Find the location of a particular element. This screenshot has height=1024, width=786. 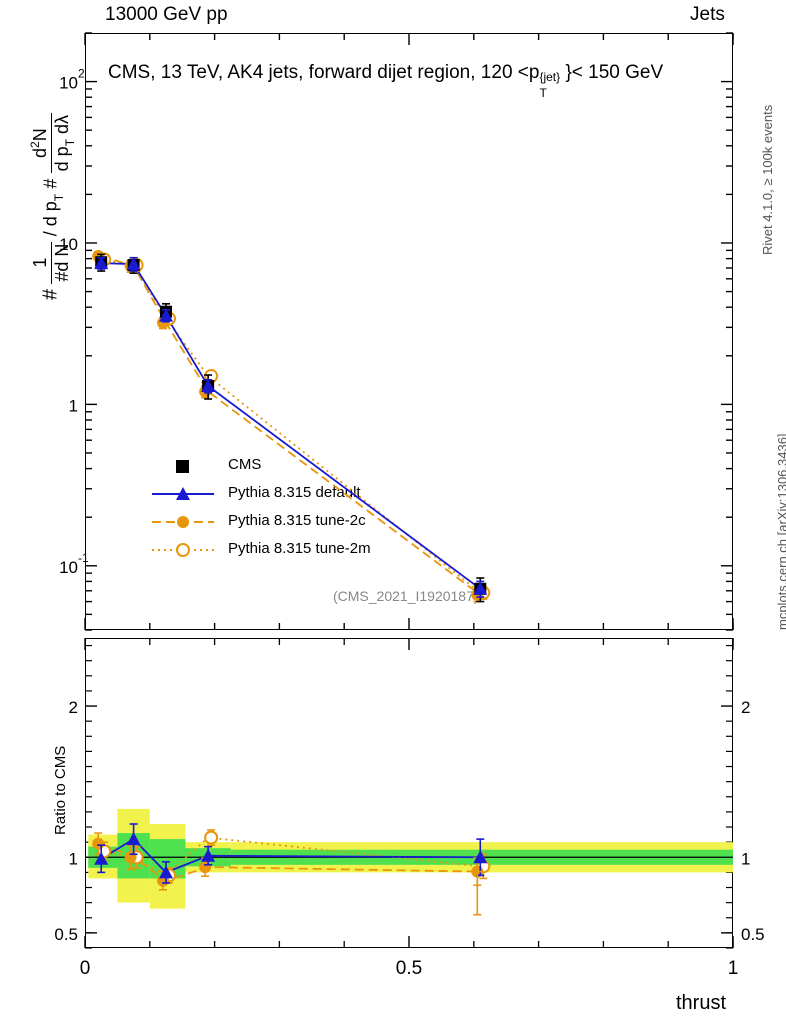

plot-title-sup: {jet} is located at coordinates (550, 77).